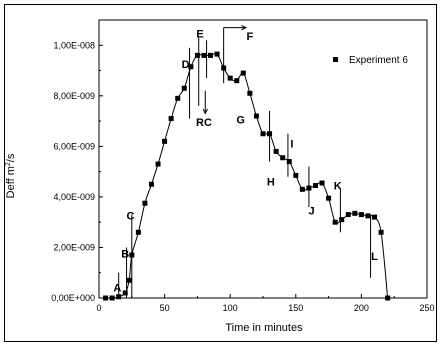  Describe the element at coordinates (98, 308) in the screenshot. I see `x-tick-label-0: 0` at that location.